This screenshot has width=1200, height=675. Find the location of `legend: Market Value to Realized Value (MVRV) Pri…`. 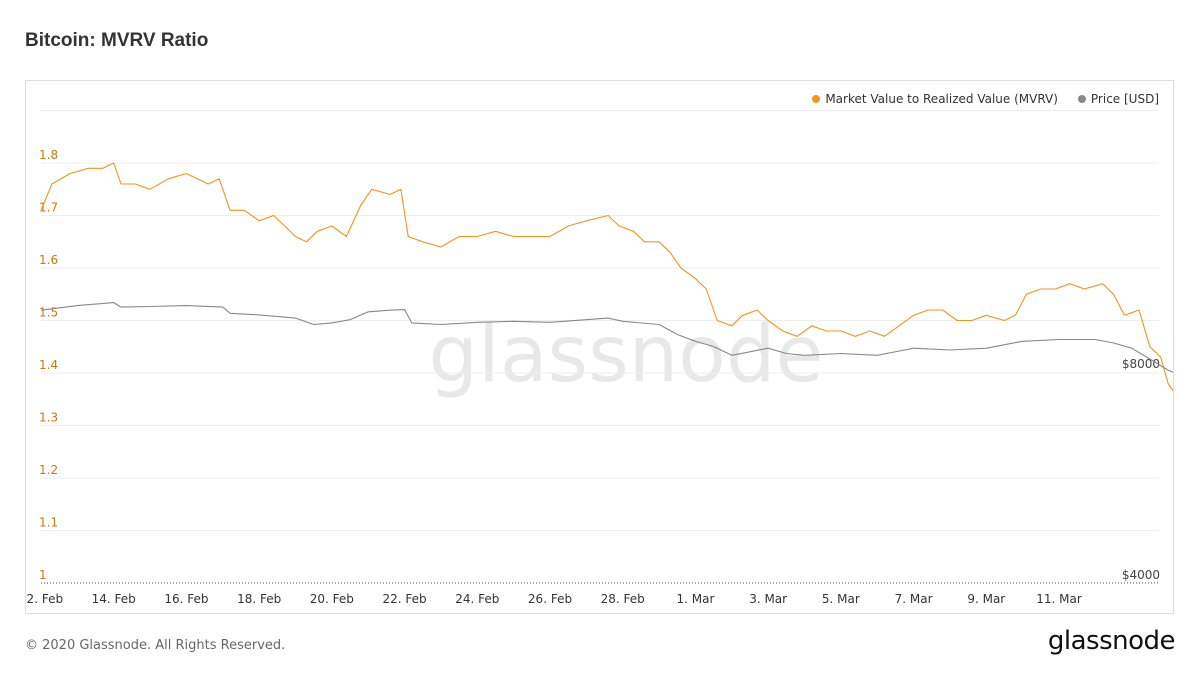

legend: Market Value to Realized Value (MVRV) Pri… is located at coordinates (985, 99).